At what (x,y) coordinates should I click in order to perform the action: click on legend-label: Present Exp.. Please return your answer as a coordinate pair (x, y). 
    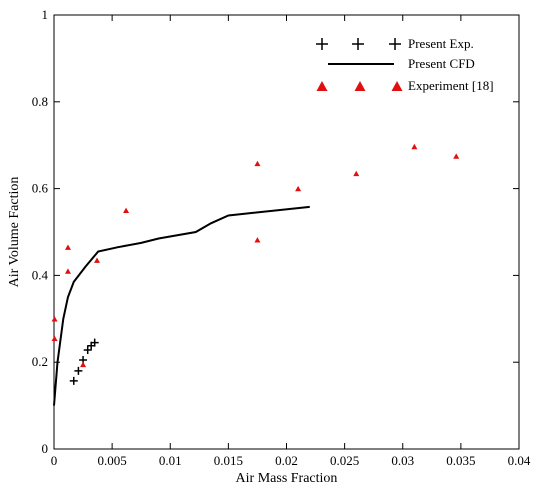
    Looking at the image, I should click on (441, 43).